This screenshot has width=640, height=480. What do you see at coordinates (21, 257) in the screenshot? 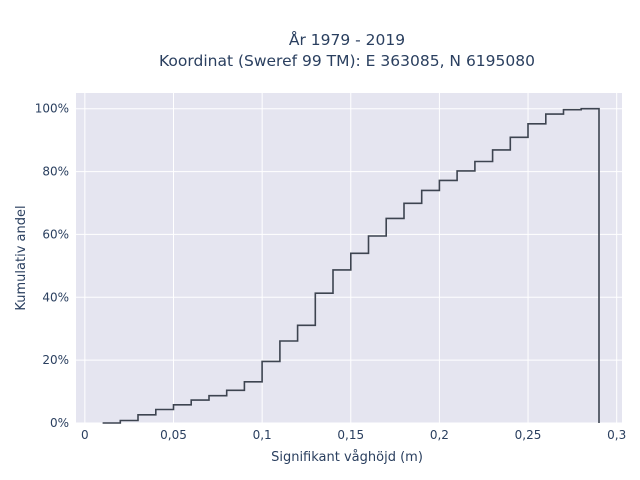
I see `y-axis-title: Kumulativ andel` at bounding box center [21, 257].